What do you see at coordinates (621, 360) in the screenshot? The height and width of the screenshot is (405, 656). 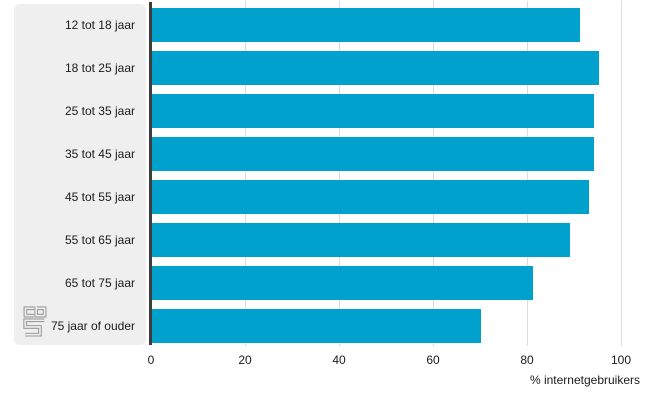 I see `x-tick-100: 100` at bounding box center [621, 360].